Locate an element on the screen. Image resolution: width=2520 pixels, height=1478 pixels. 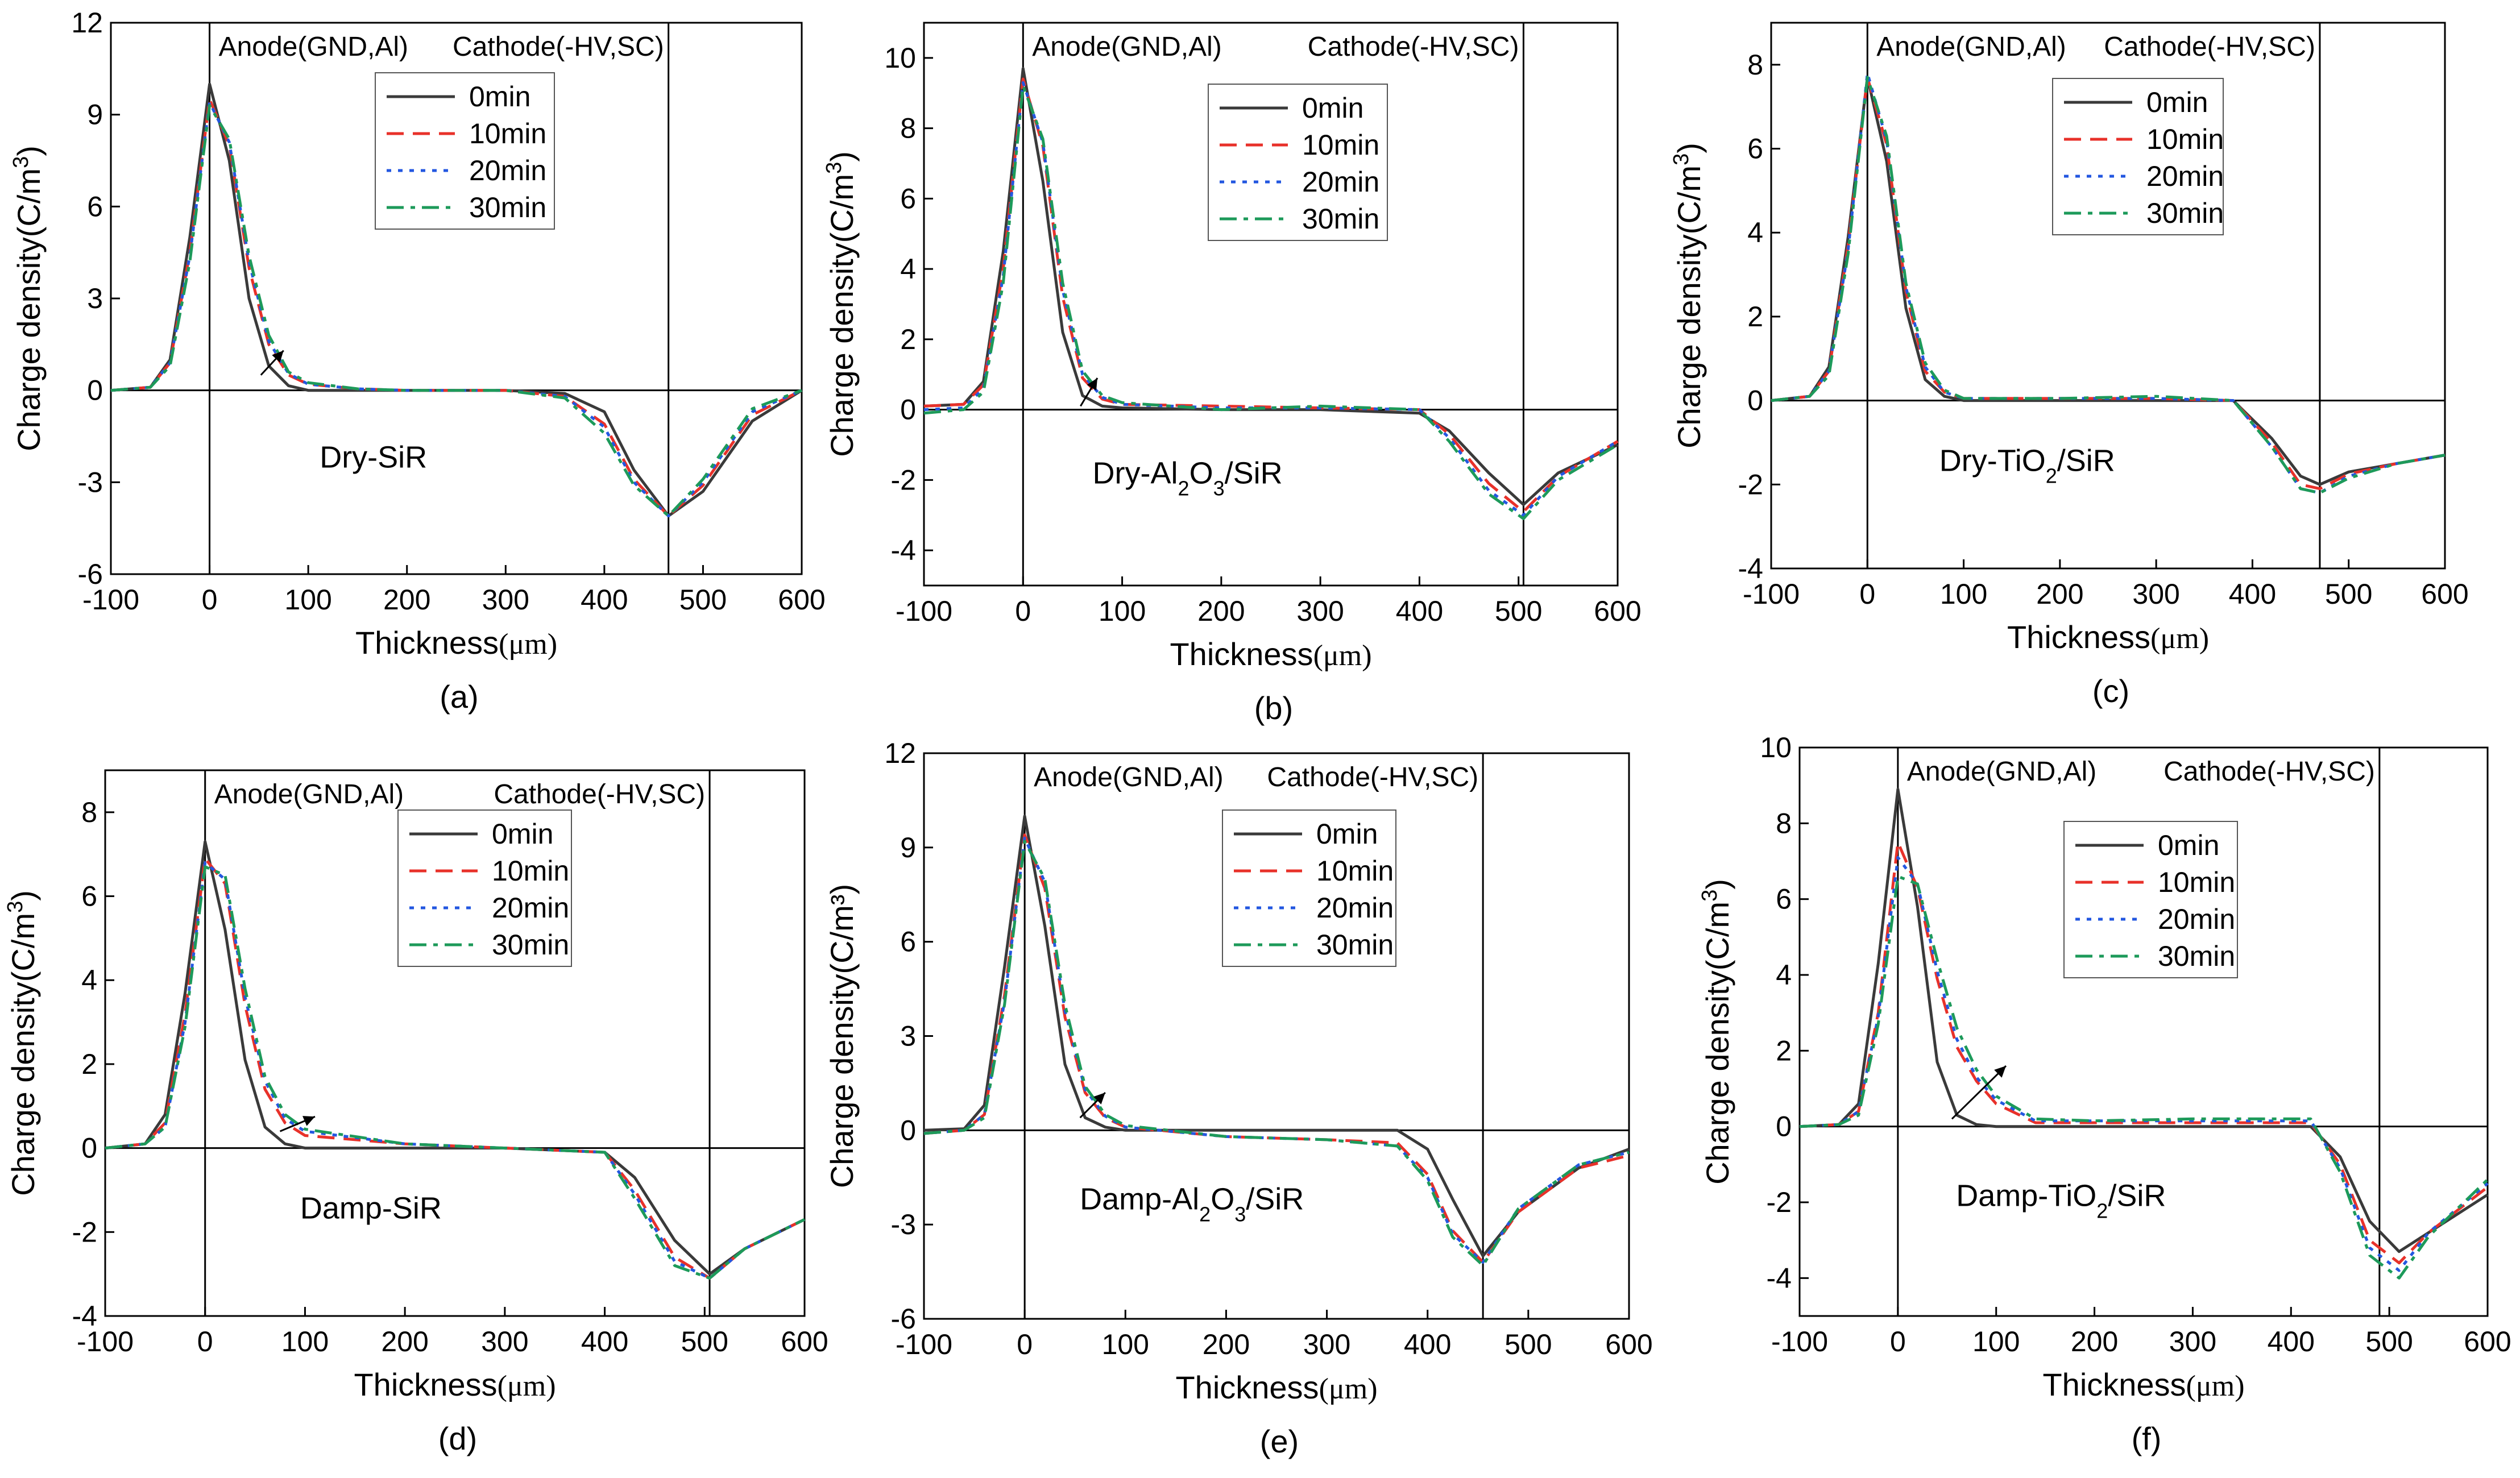
series-line-20min is located at coordinates (2144, 1064).